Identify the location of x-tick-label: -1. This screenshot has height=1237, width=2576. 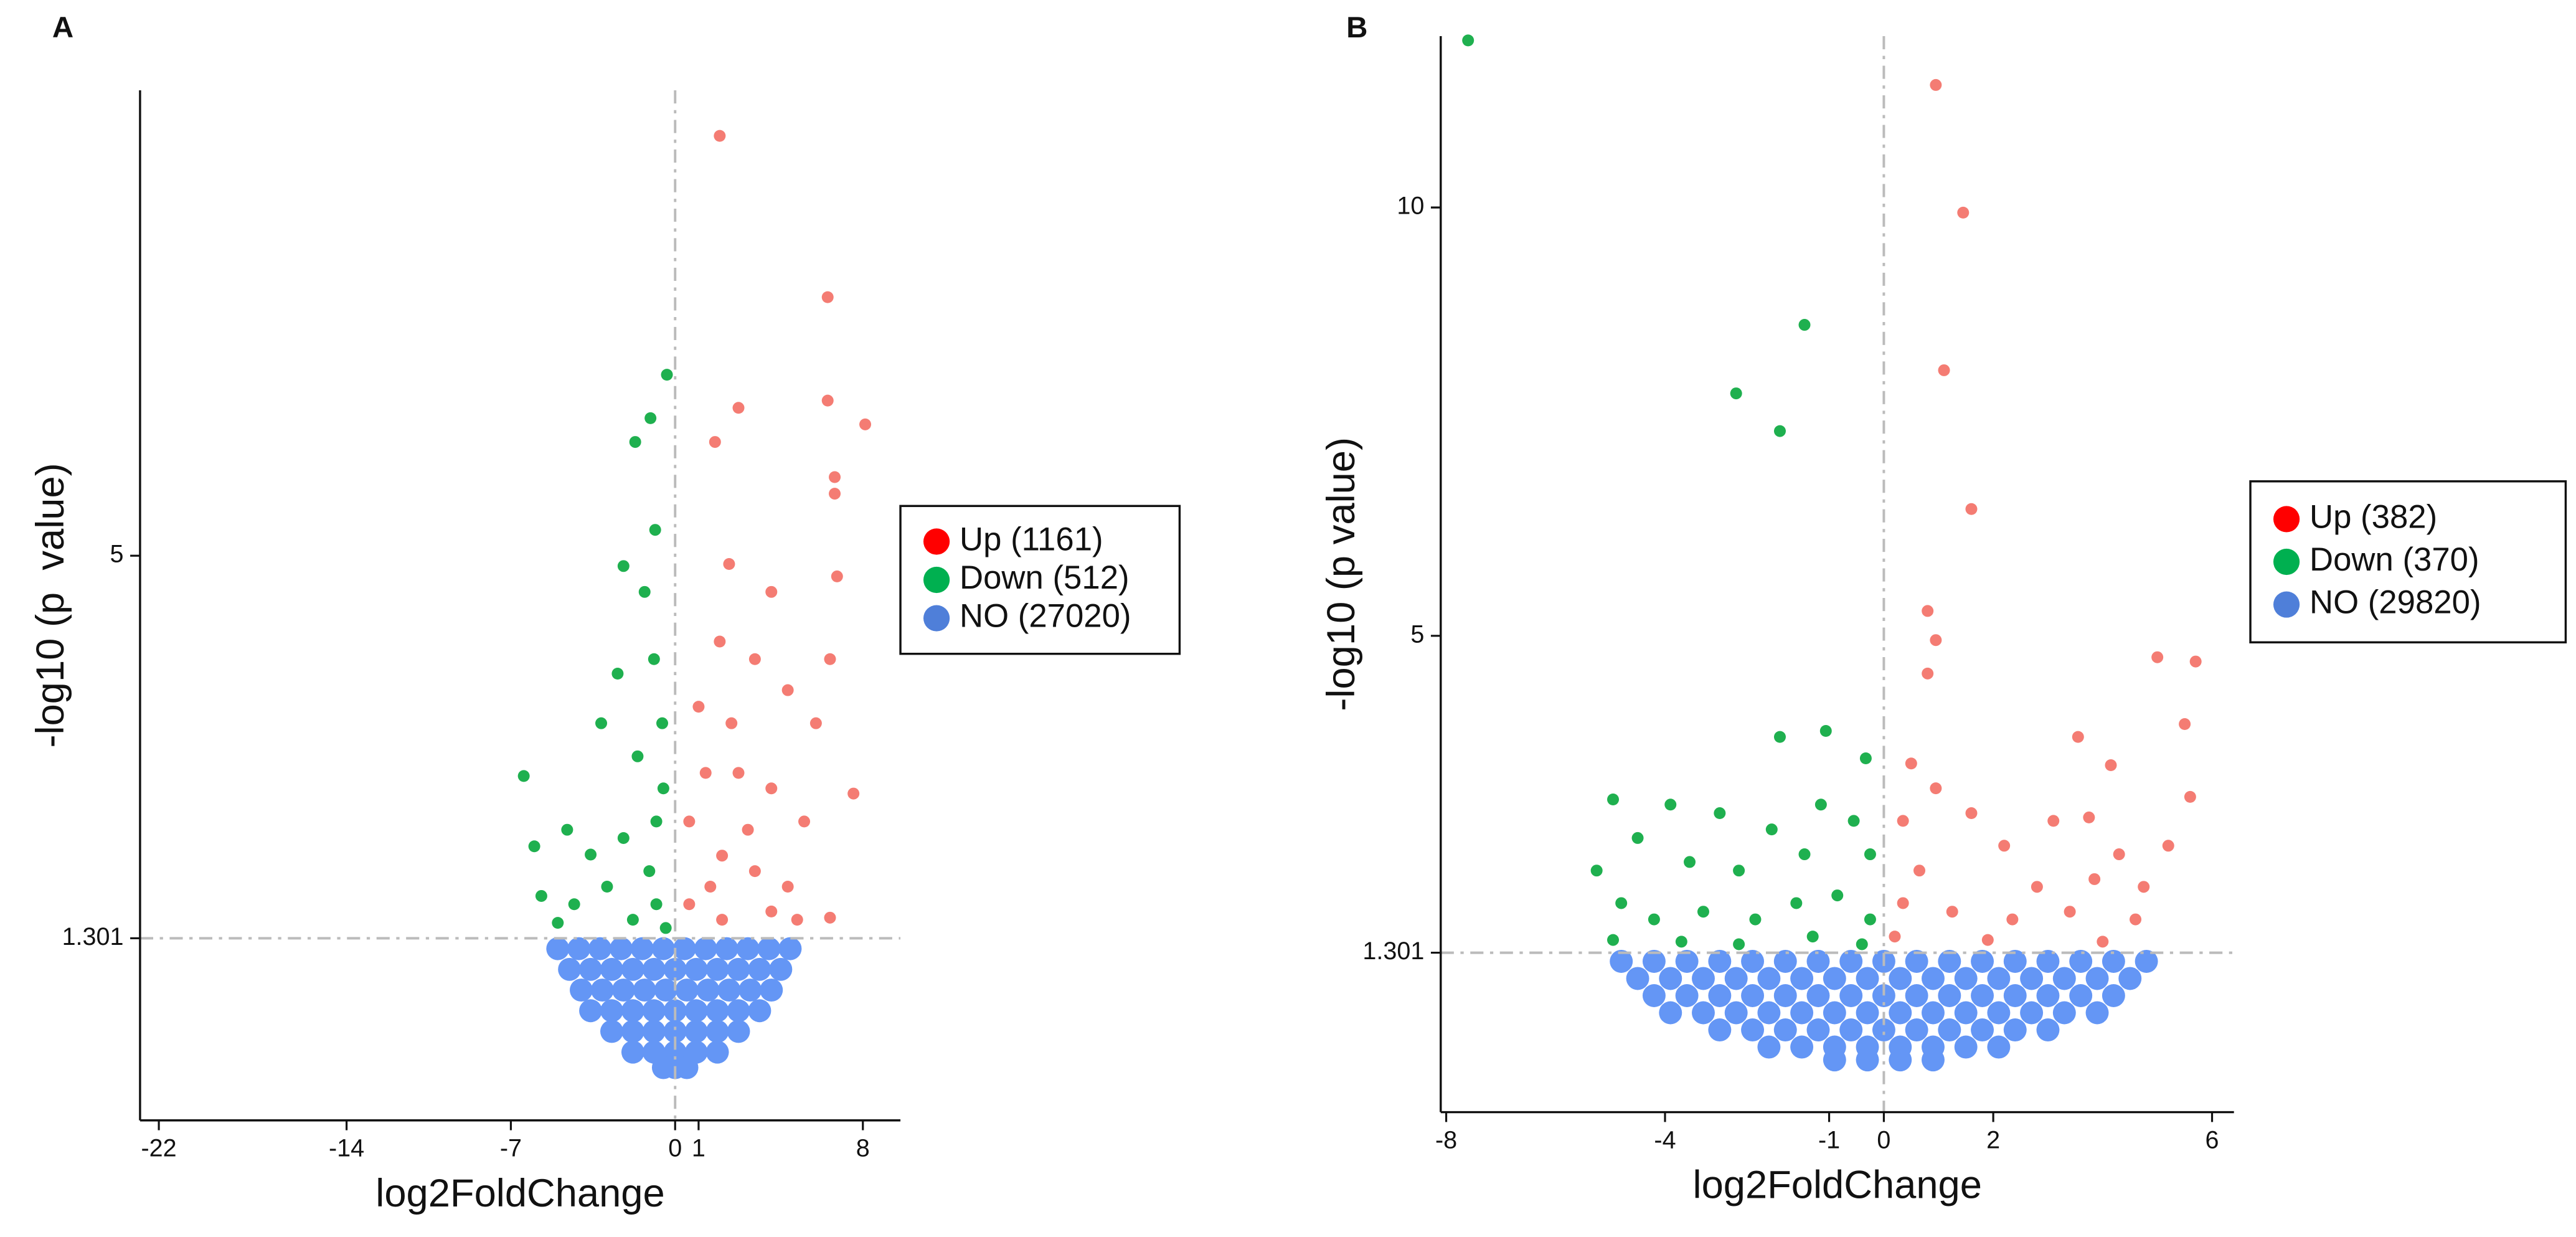
(1829, 1140).